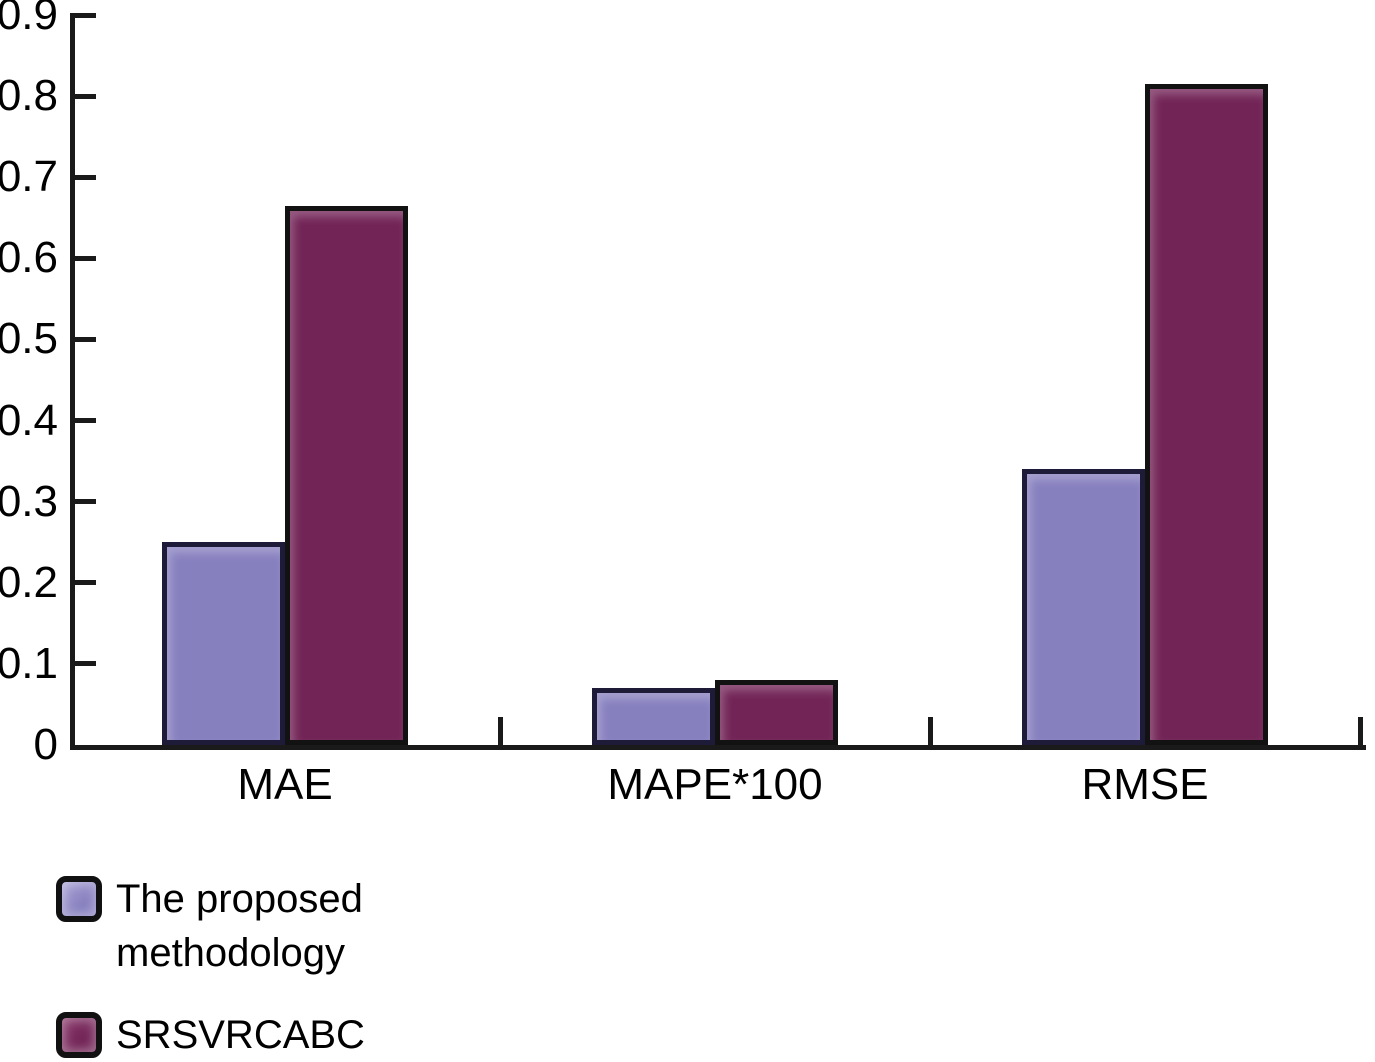 The width and height of the screenshot is (1375, 1062). What do you see at coordinates (29, 582) in the screenshot?
I see `y-tick-label: 0.2` at bounding box center [29, 582].